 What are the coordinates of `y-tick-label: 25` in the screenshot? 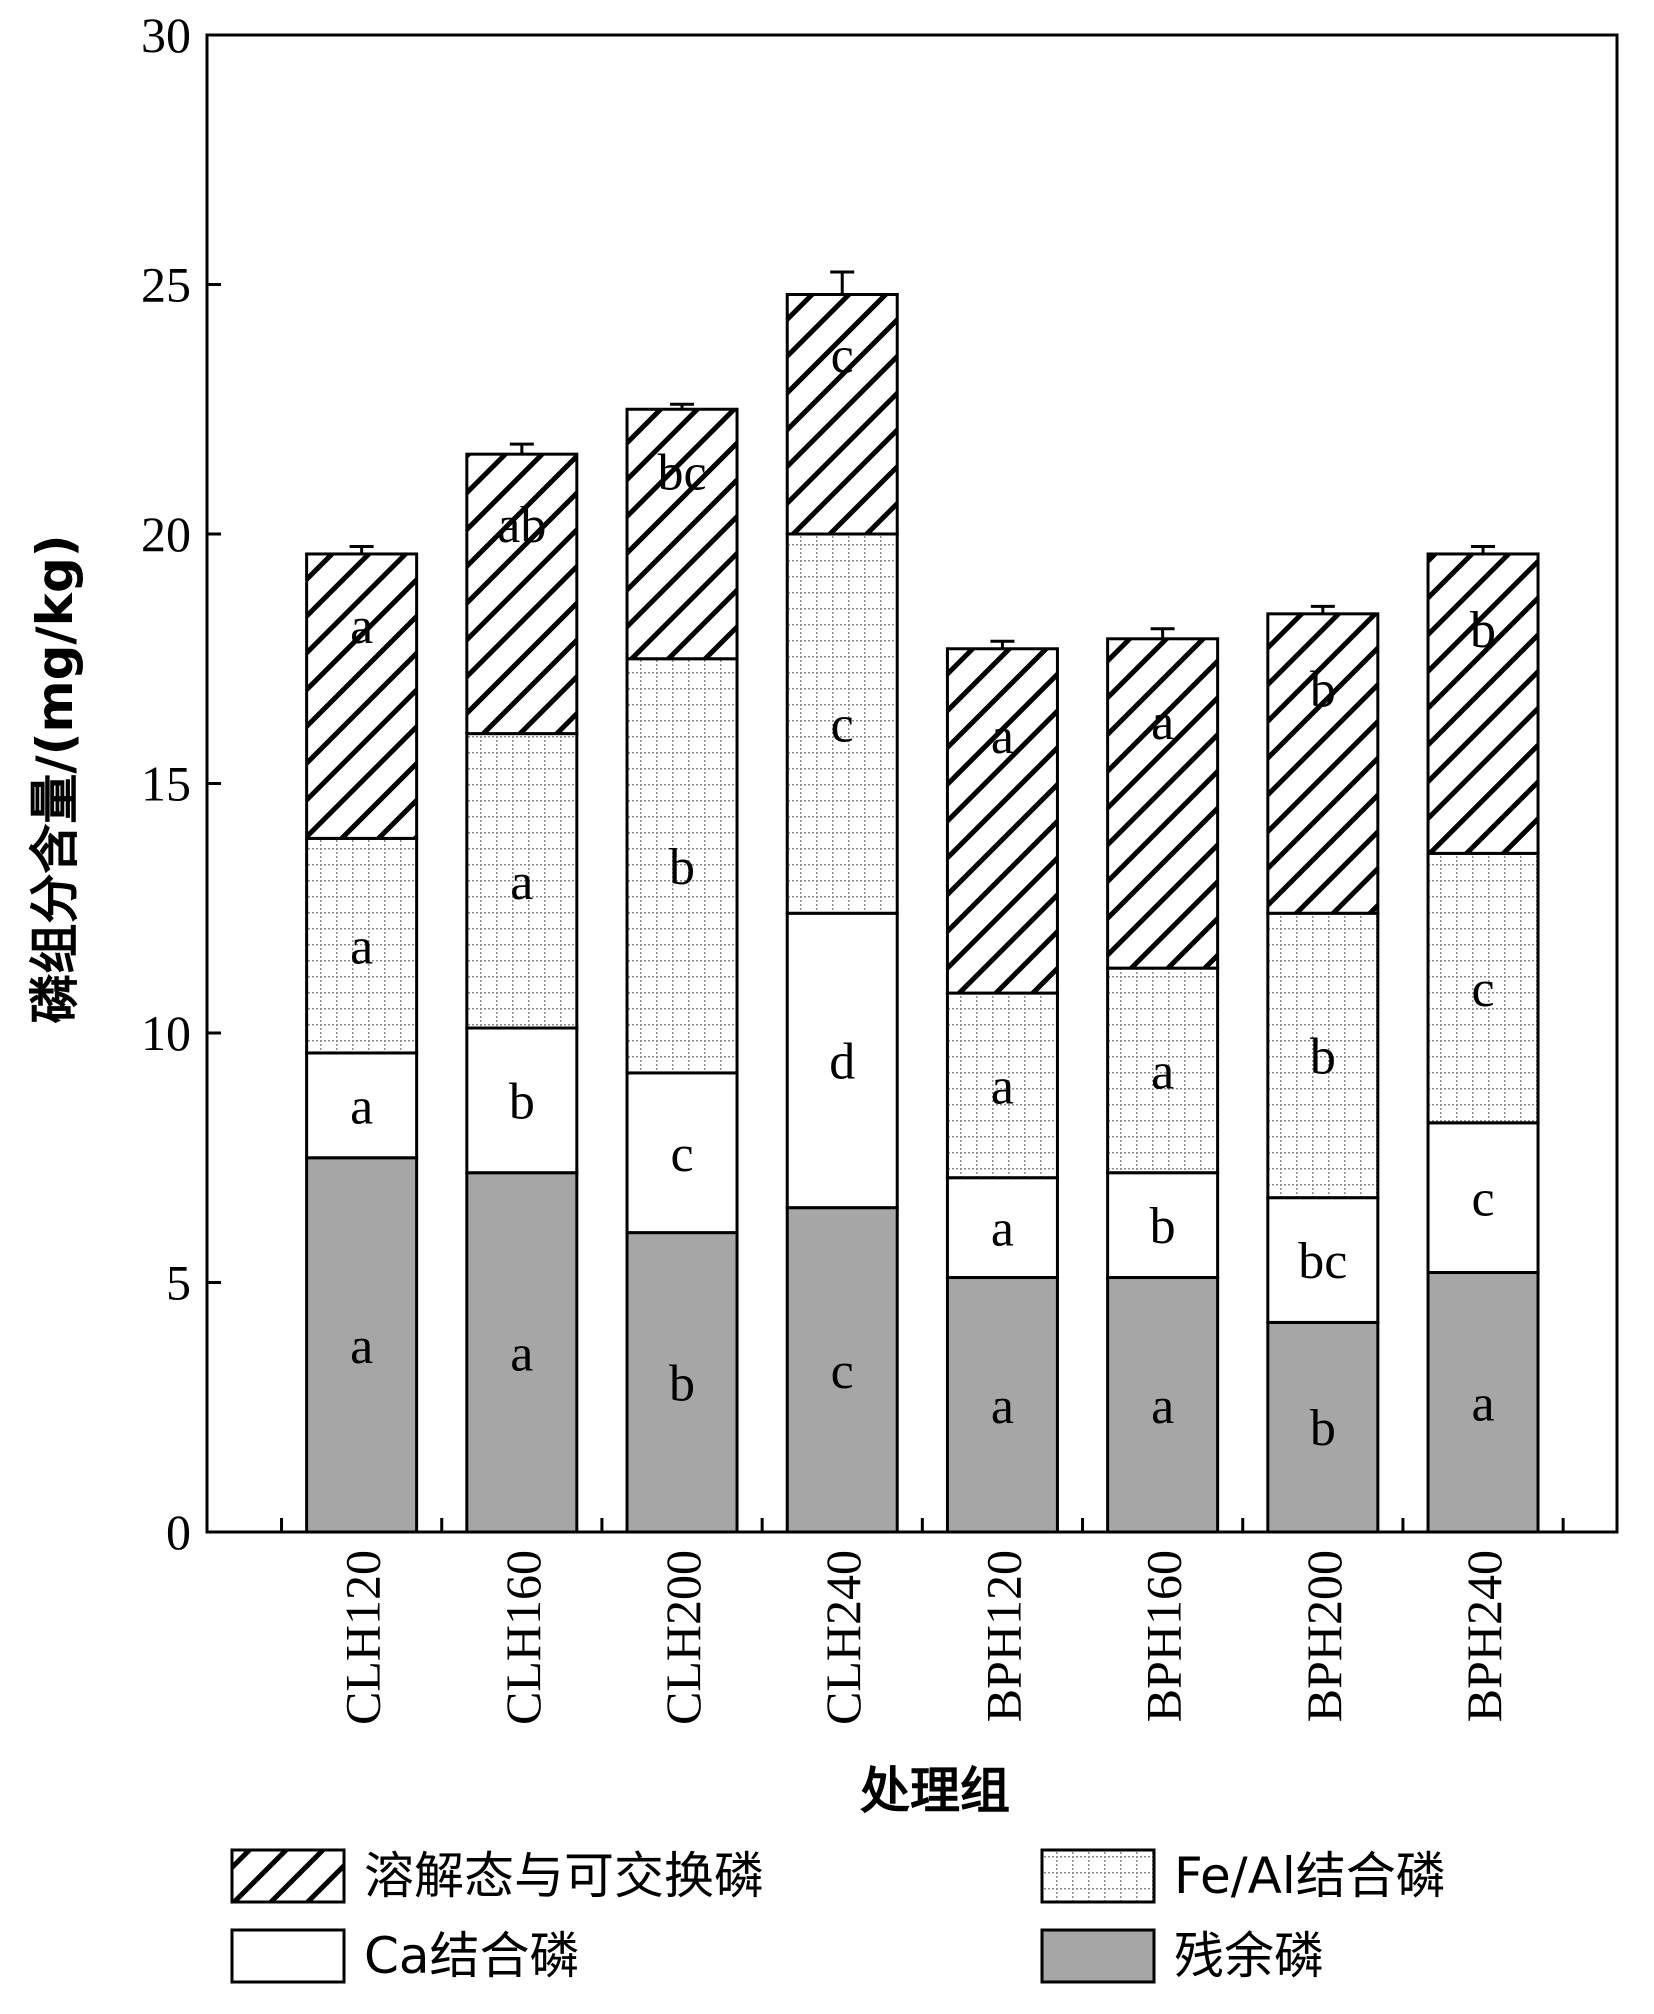 It's located at (166, 285).